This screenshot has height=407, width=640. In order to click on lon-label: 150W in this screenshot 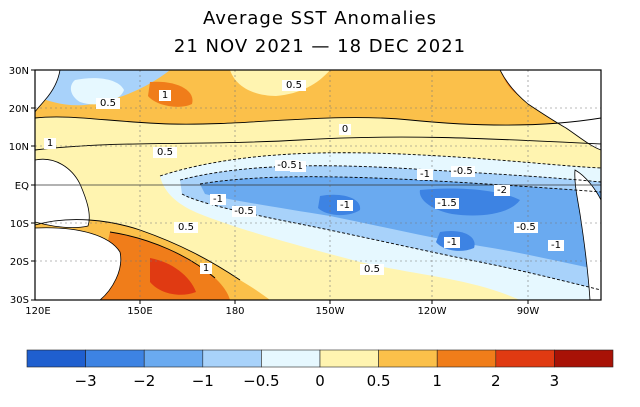, I will do `click(330, 311)`.